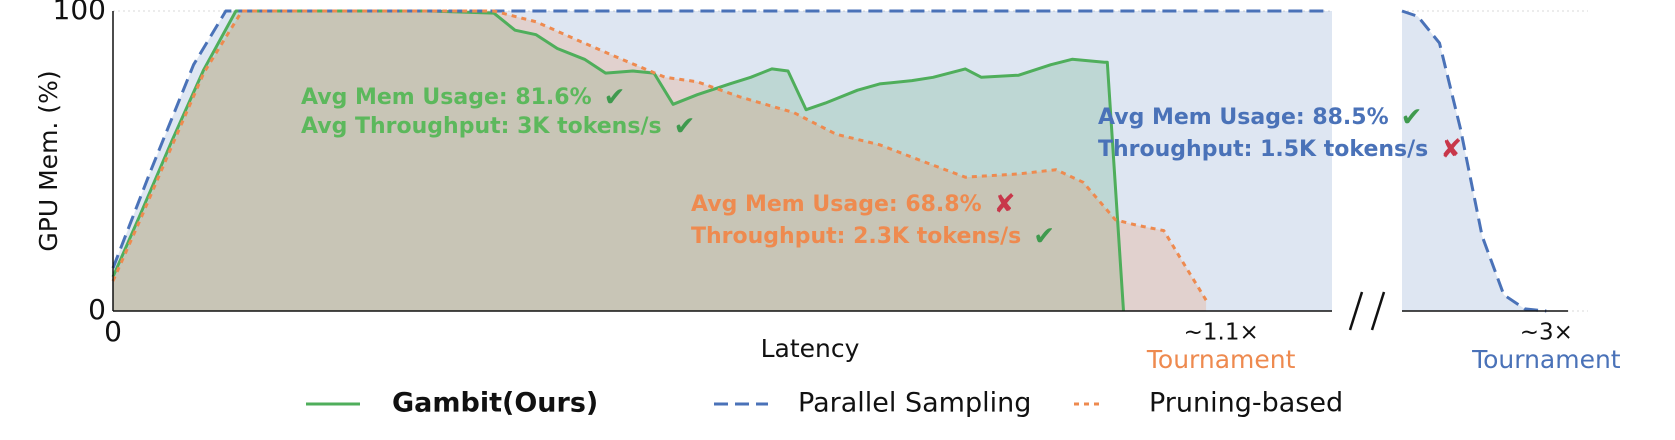 This screenshot has width=1675, height=440. What do you see at coordinates (1546, 333) in the screenshot?
I see `x-tick-label: ~3×` at bounding box center [1546, 333].